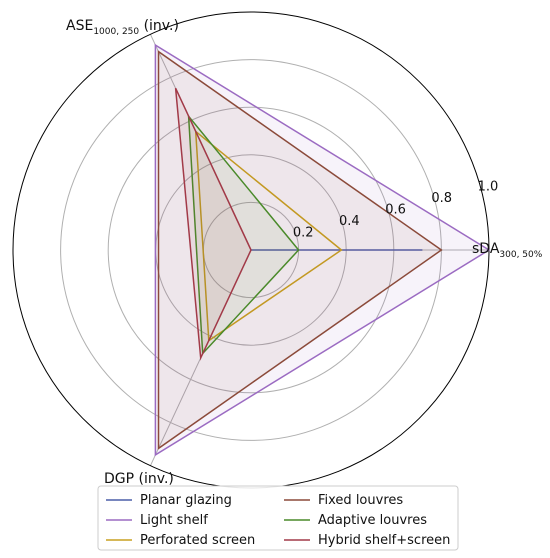 This screenshot has width=550, height=558. Describe the element at coordinates (122, 27) in the screenshot. I see `axis-label-2: ASE1000, 250 (inv.)` at that location.